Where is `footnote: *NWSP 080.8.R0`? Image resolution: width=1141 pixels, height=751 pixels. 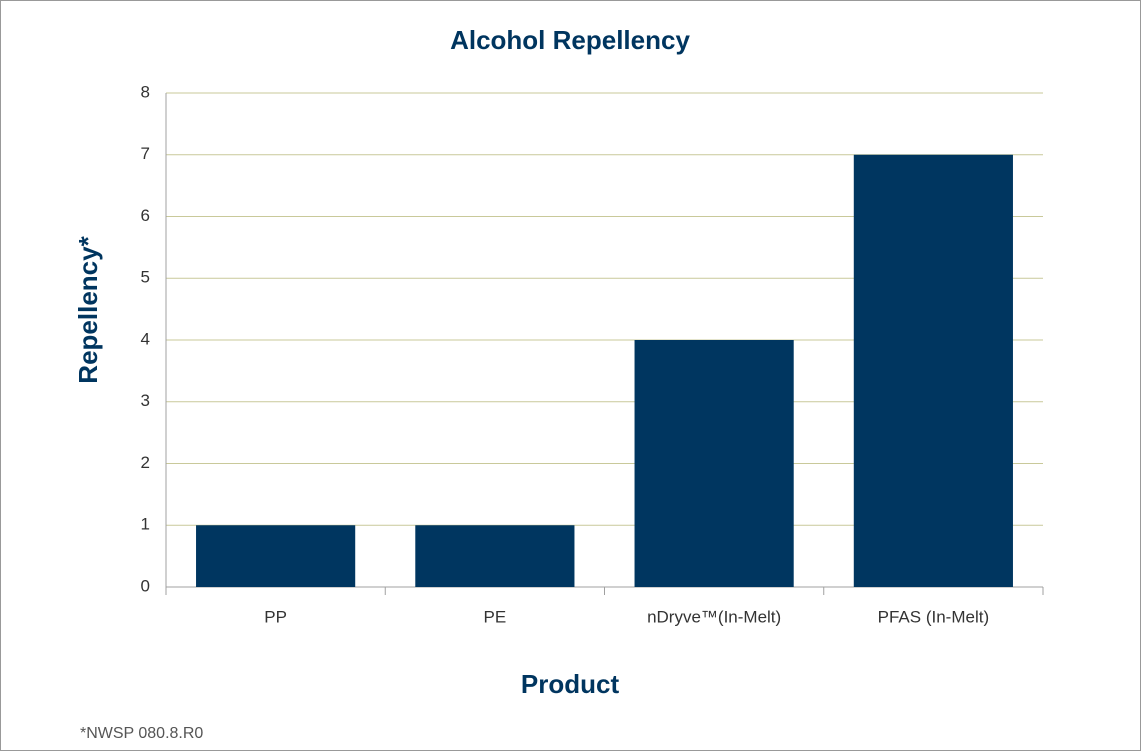
footnote: *NWSP 080.8.R0 is located at coordinates (141, 733).